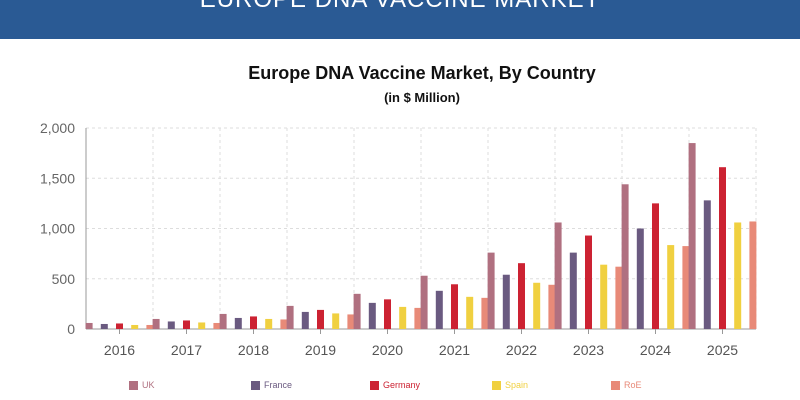 The width and height of the screenshot is (800, 400). What do you see at coordinates (148, 385) in the screenshot?
I see `legend-label: UK` at bounding box center [148, 385].